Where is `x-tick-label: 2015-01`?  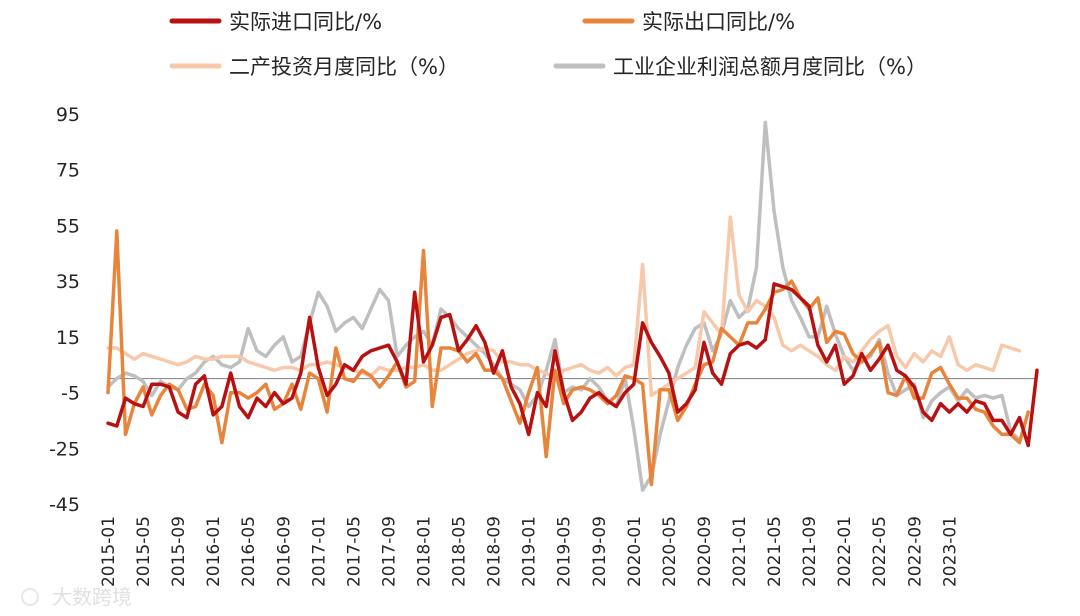
x-tick-label: 2015-01 is located at coordinates (109, 551).